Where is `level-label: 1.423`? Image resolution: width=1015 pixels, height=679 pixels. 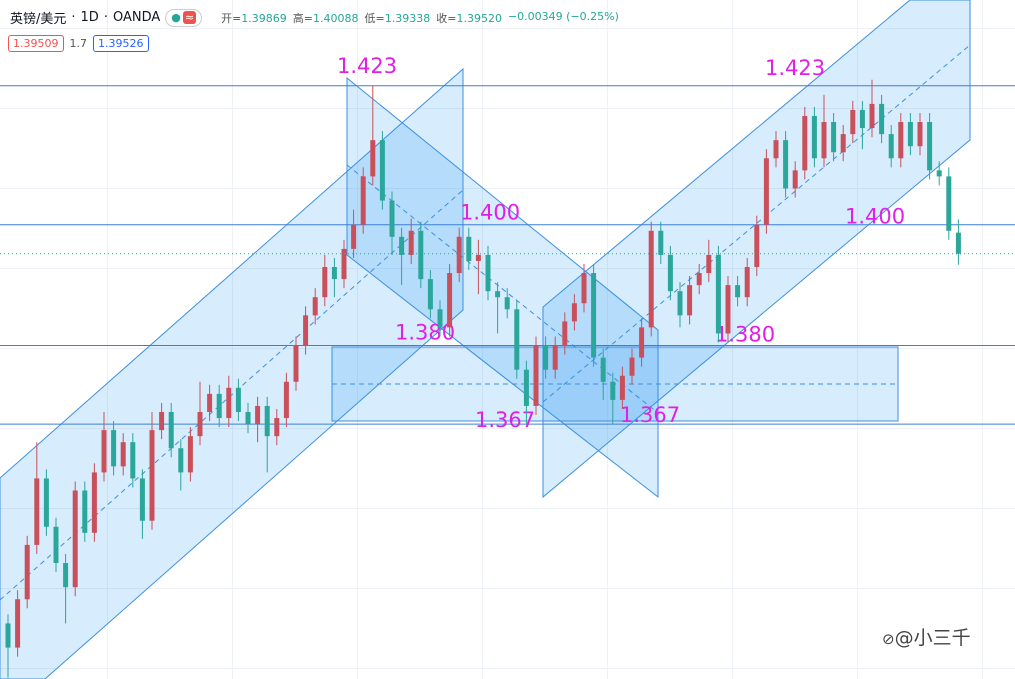 level-label: 1.423 is located at coordinates (795, 68).